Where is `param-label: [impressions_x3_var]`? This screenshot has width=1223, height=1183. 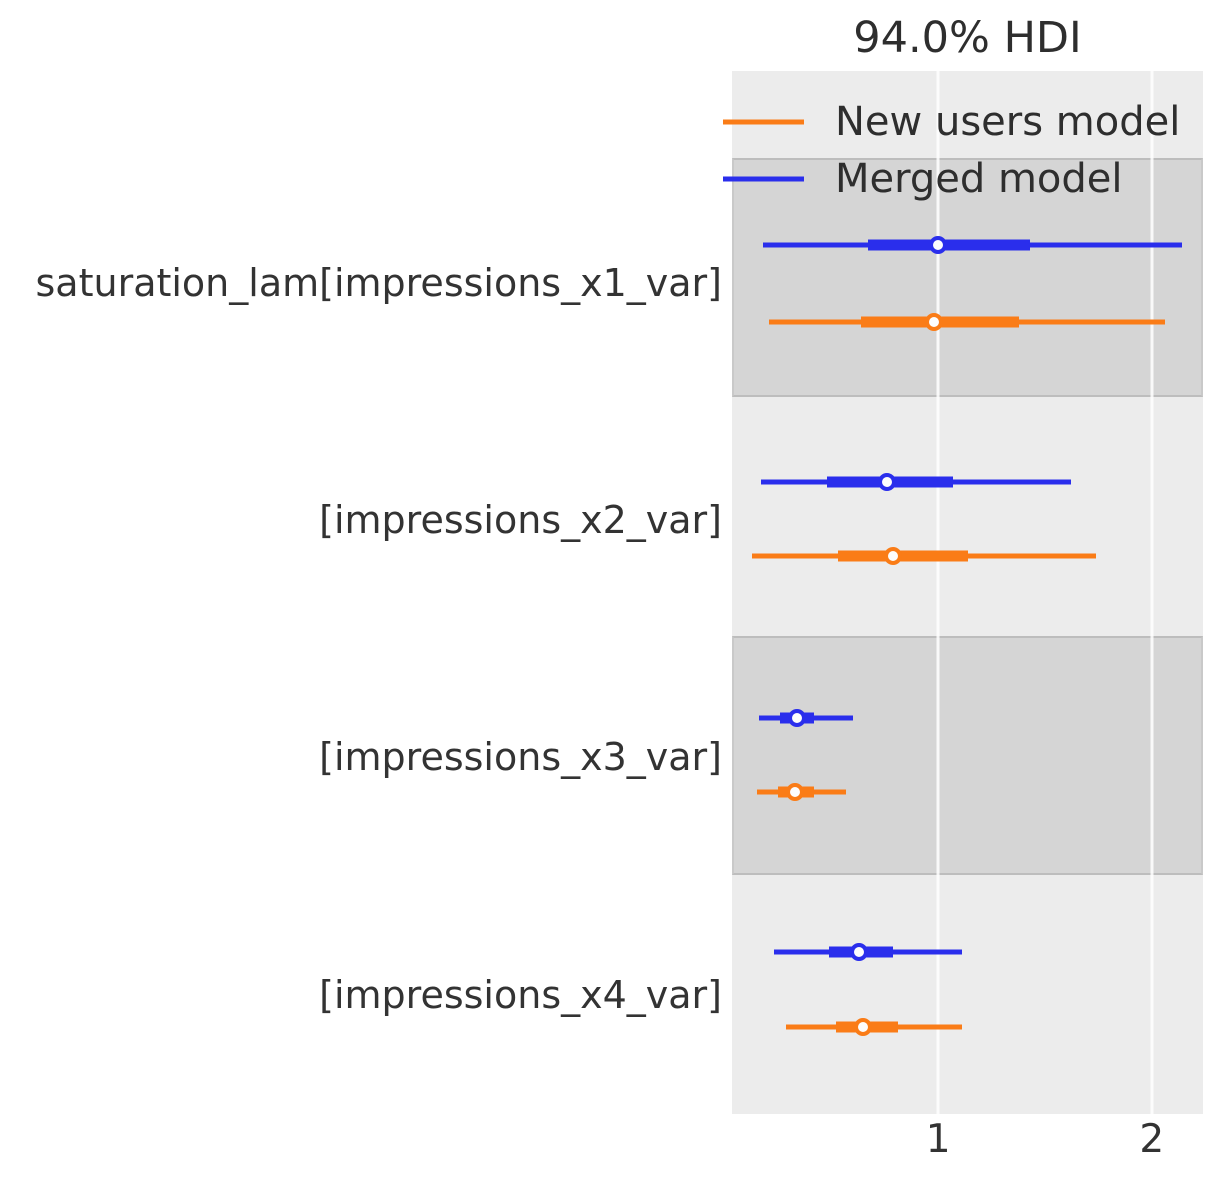 param-label: [impressions_x3_var] is located at coordinates (520, 757).